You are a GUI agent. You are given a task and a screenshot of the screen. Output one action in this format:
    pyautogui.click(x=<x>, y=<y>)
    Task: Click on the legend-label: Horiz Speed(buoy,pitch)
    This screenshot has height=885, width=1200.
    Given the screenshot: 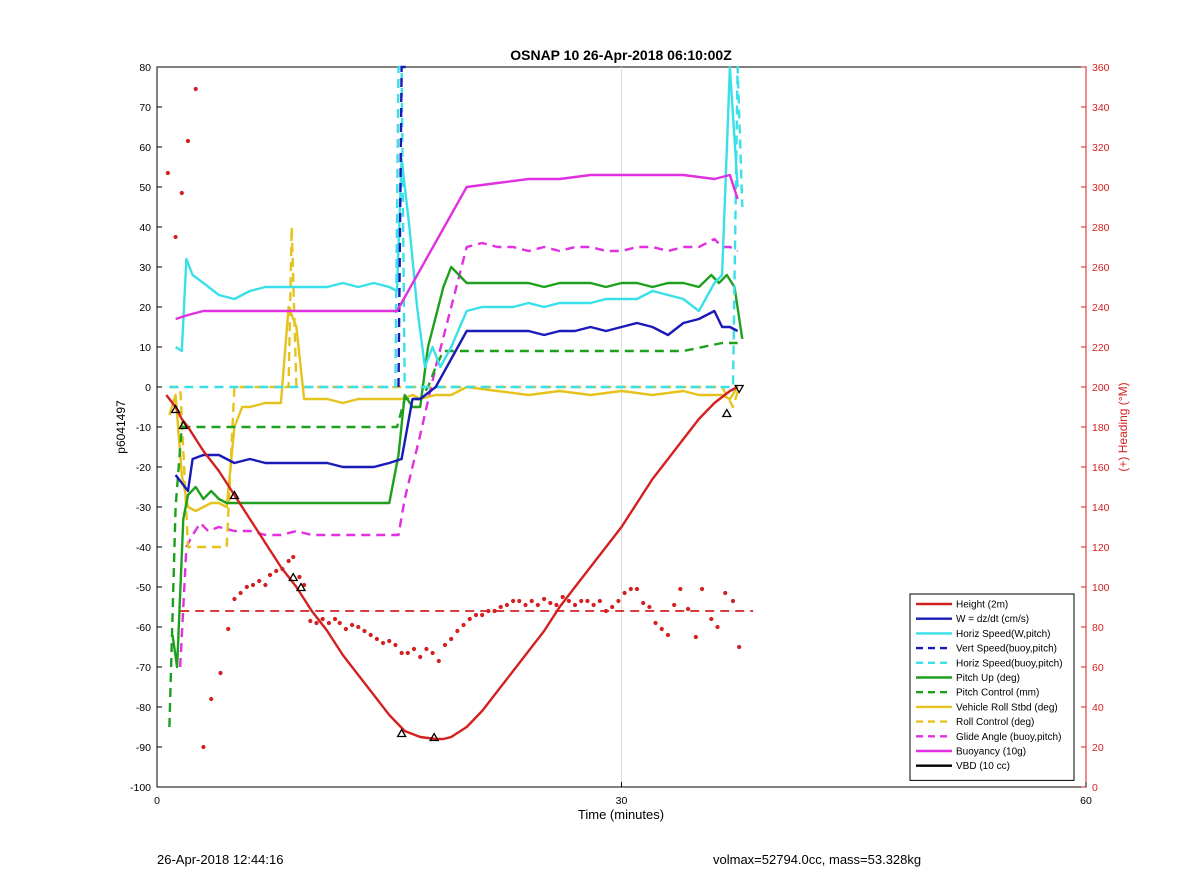 What is the action you would take?
    pyautogui.click(x=1009, y=663)
    